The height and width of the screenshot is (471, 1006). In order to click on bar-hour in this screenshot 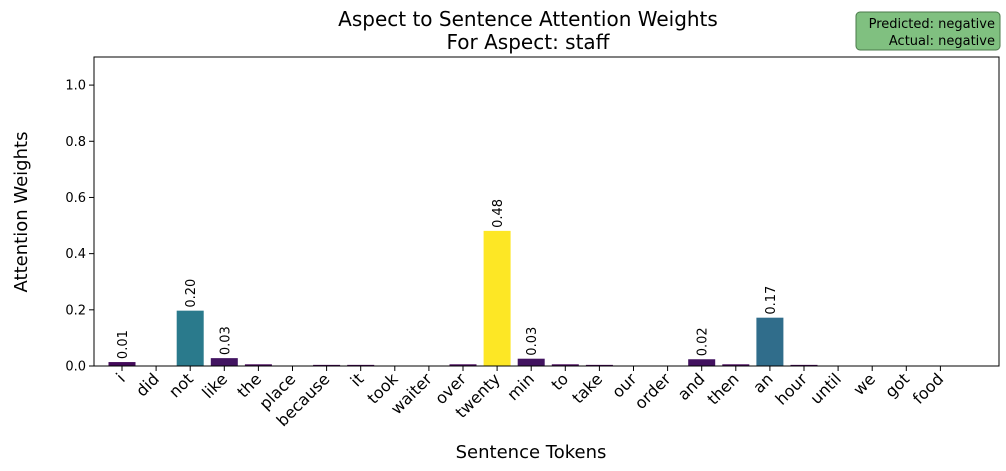, I will do `click(804, 365)`.